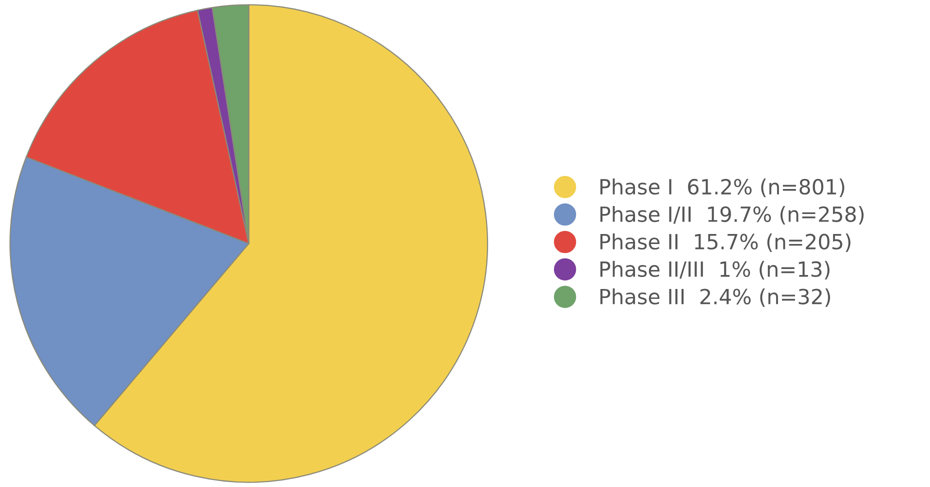 This screenshot has height=487, width=930. Describe the element at coordinates (725, 242) in the screenshot. I see `legend-label: Phase II 15.7% (n=205)` at that location.